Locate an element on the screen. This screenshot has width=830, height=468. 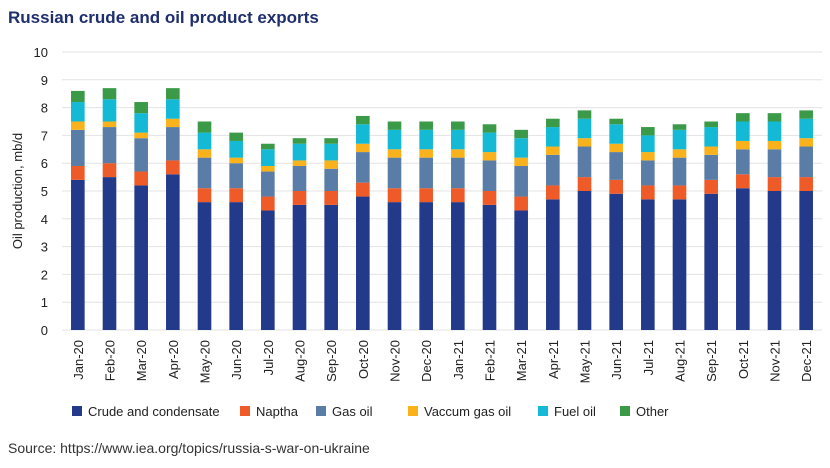
x-tick-label: Aug-21 is located at coordinates (680, 361).